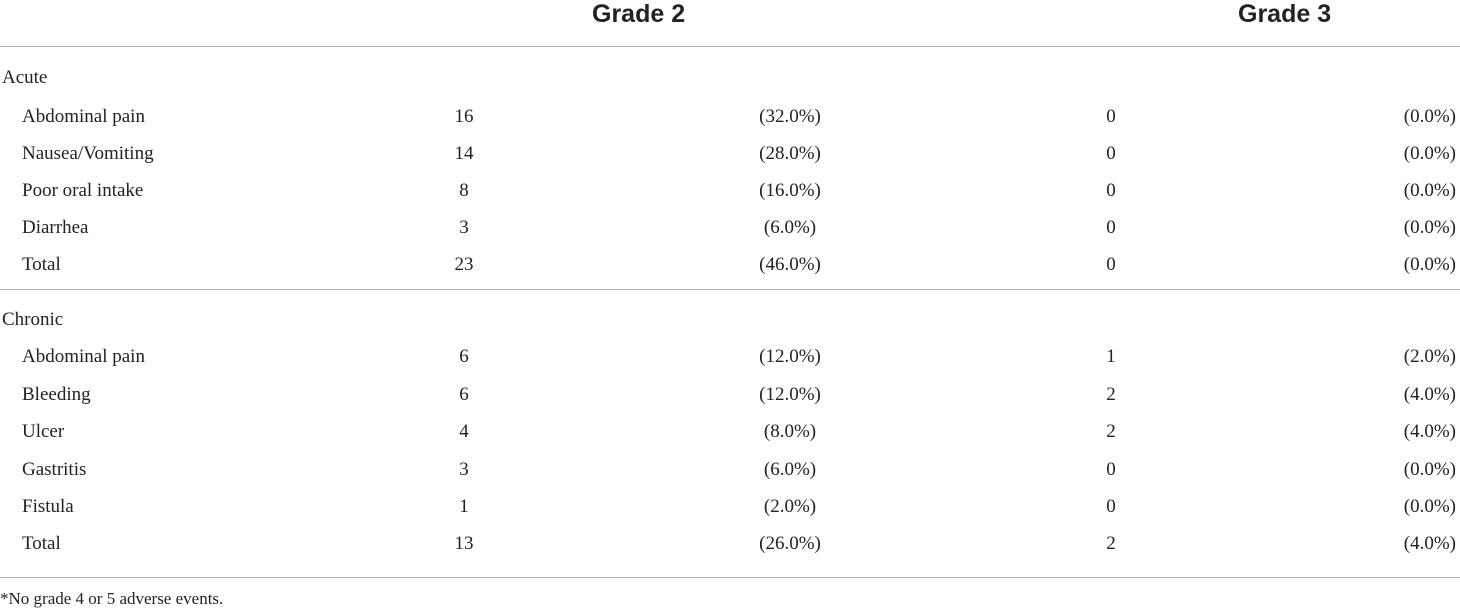  Describe the element at coordinates (730, 23) in the screenshot. I see `table-header: Grade 2 Grade 3` at that location.